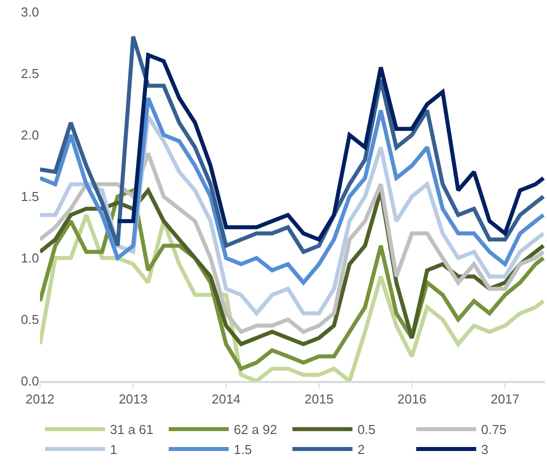 The image size is (547, 466). Describe the element at coordinates (29, 196) in the screenshot. I see `y-tick-label: 1.5` at that location.